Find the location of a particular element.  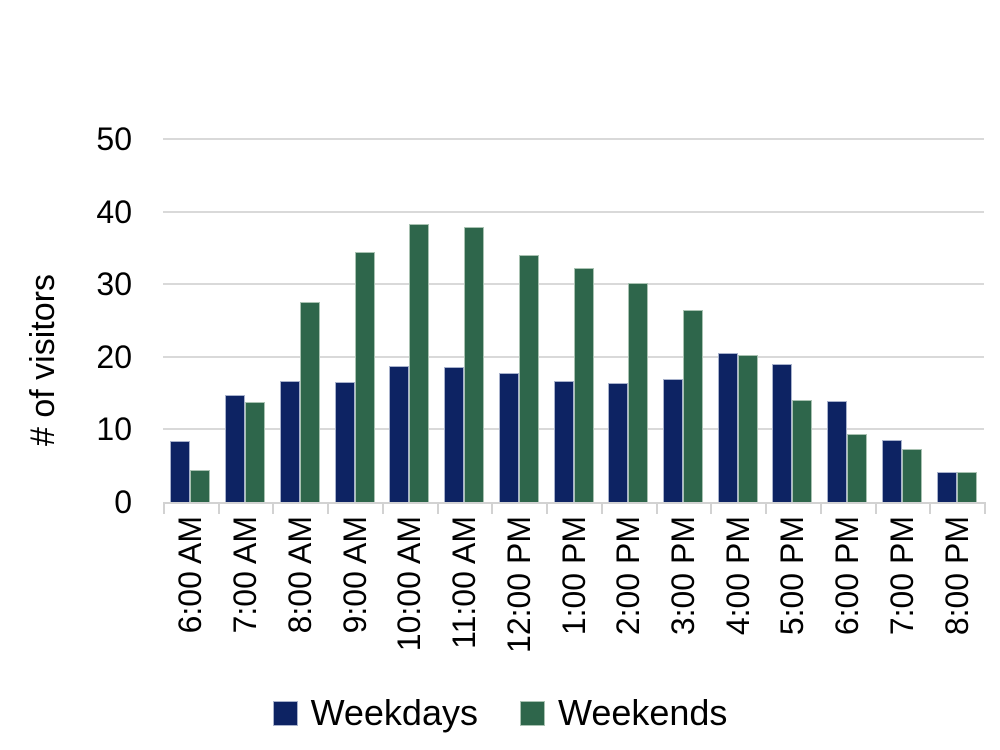

y-tick-label: 10 is located at coordinates (114, 429).